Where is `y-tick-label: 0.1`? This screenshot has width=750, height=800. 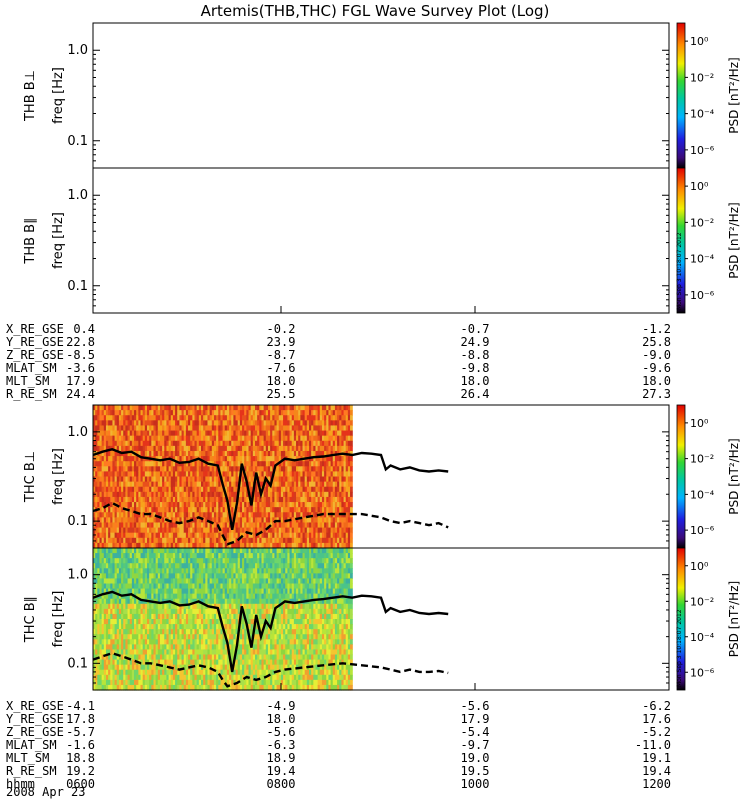
y-tick-label: 0.1 is located at coordinates (77, 286).